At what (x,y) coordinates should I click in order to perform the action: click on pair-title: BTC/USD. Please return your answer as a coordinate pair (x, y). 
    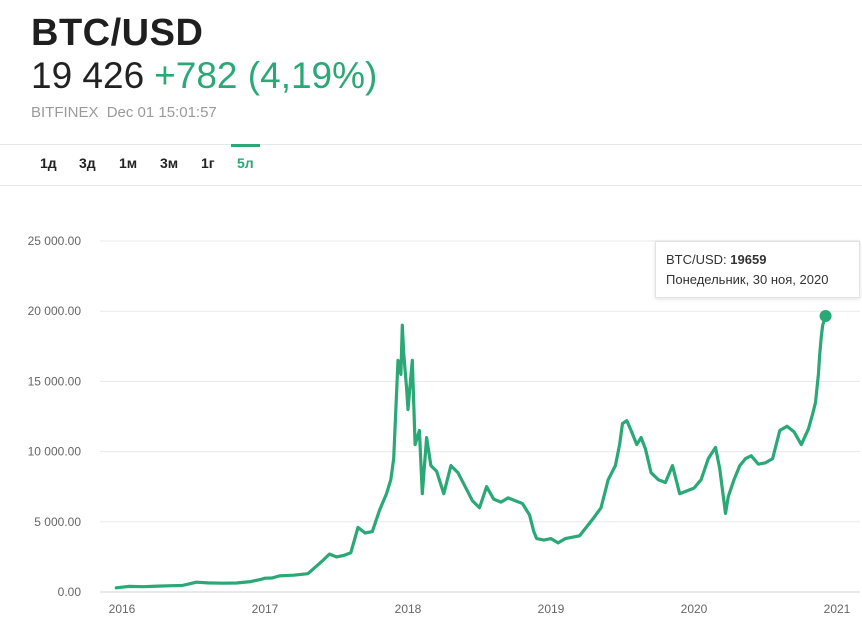
    Looking at the image, I should click on (117, 33).